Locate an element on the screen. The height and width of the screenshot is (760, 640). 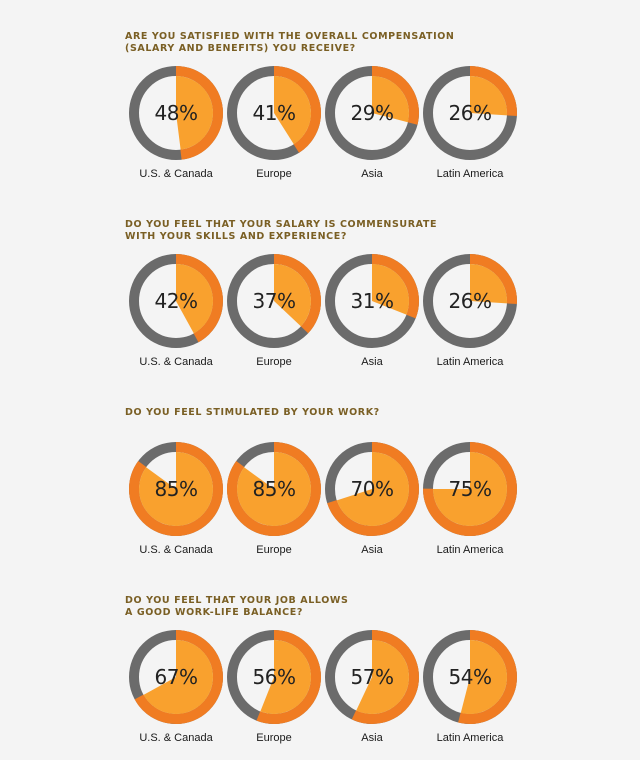
donut-europe: 41% is located at coordinates (274, 113).